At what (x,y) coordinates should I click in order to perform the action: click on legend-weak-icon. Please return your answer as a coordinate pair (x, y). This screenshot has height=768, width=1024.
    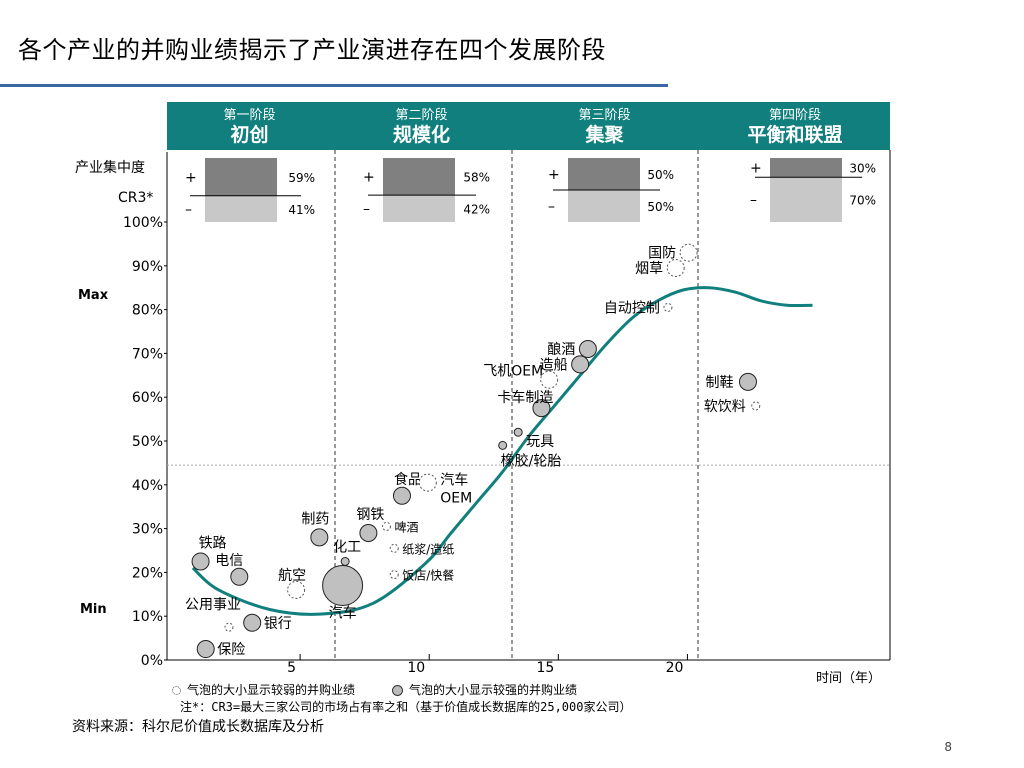
    Looking at the image, I should click on (176, 690).